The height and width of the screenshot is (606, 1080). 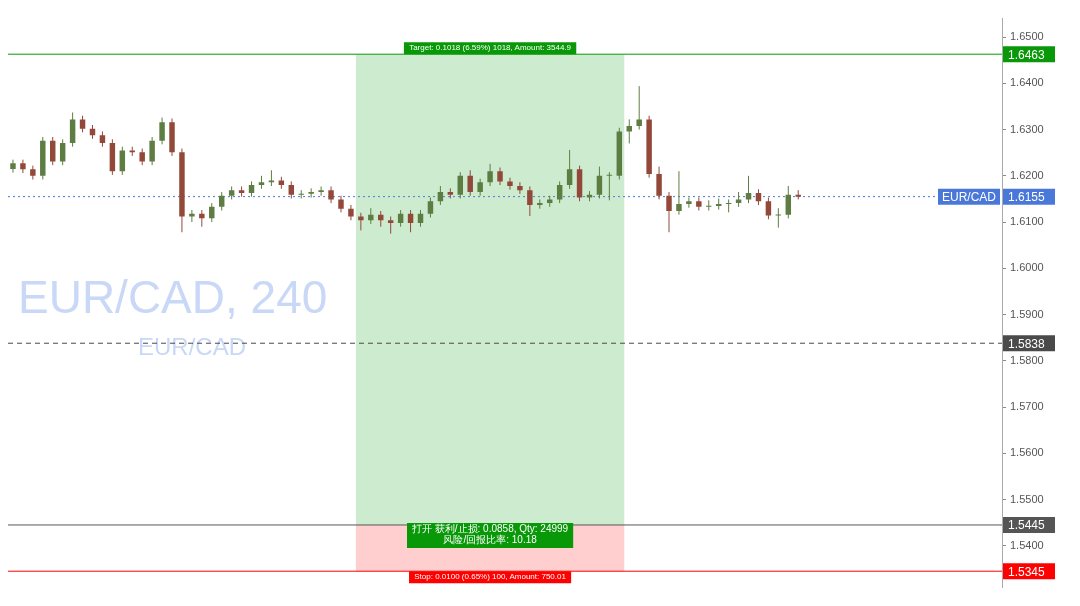 I want to click on y-tick-label: 1.6400, so click(x=1027, y=82).